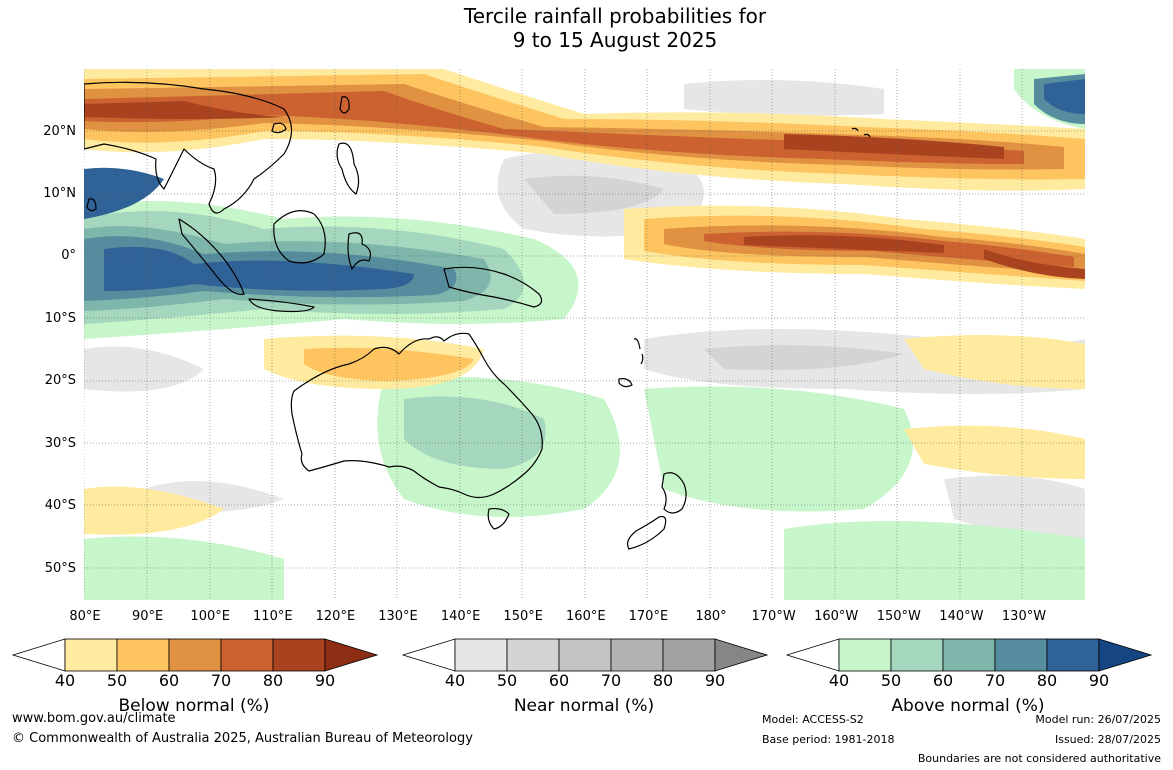  I want to click on title-line-1: Tercile rainfall probabilities for, so click(615, 16).